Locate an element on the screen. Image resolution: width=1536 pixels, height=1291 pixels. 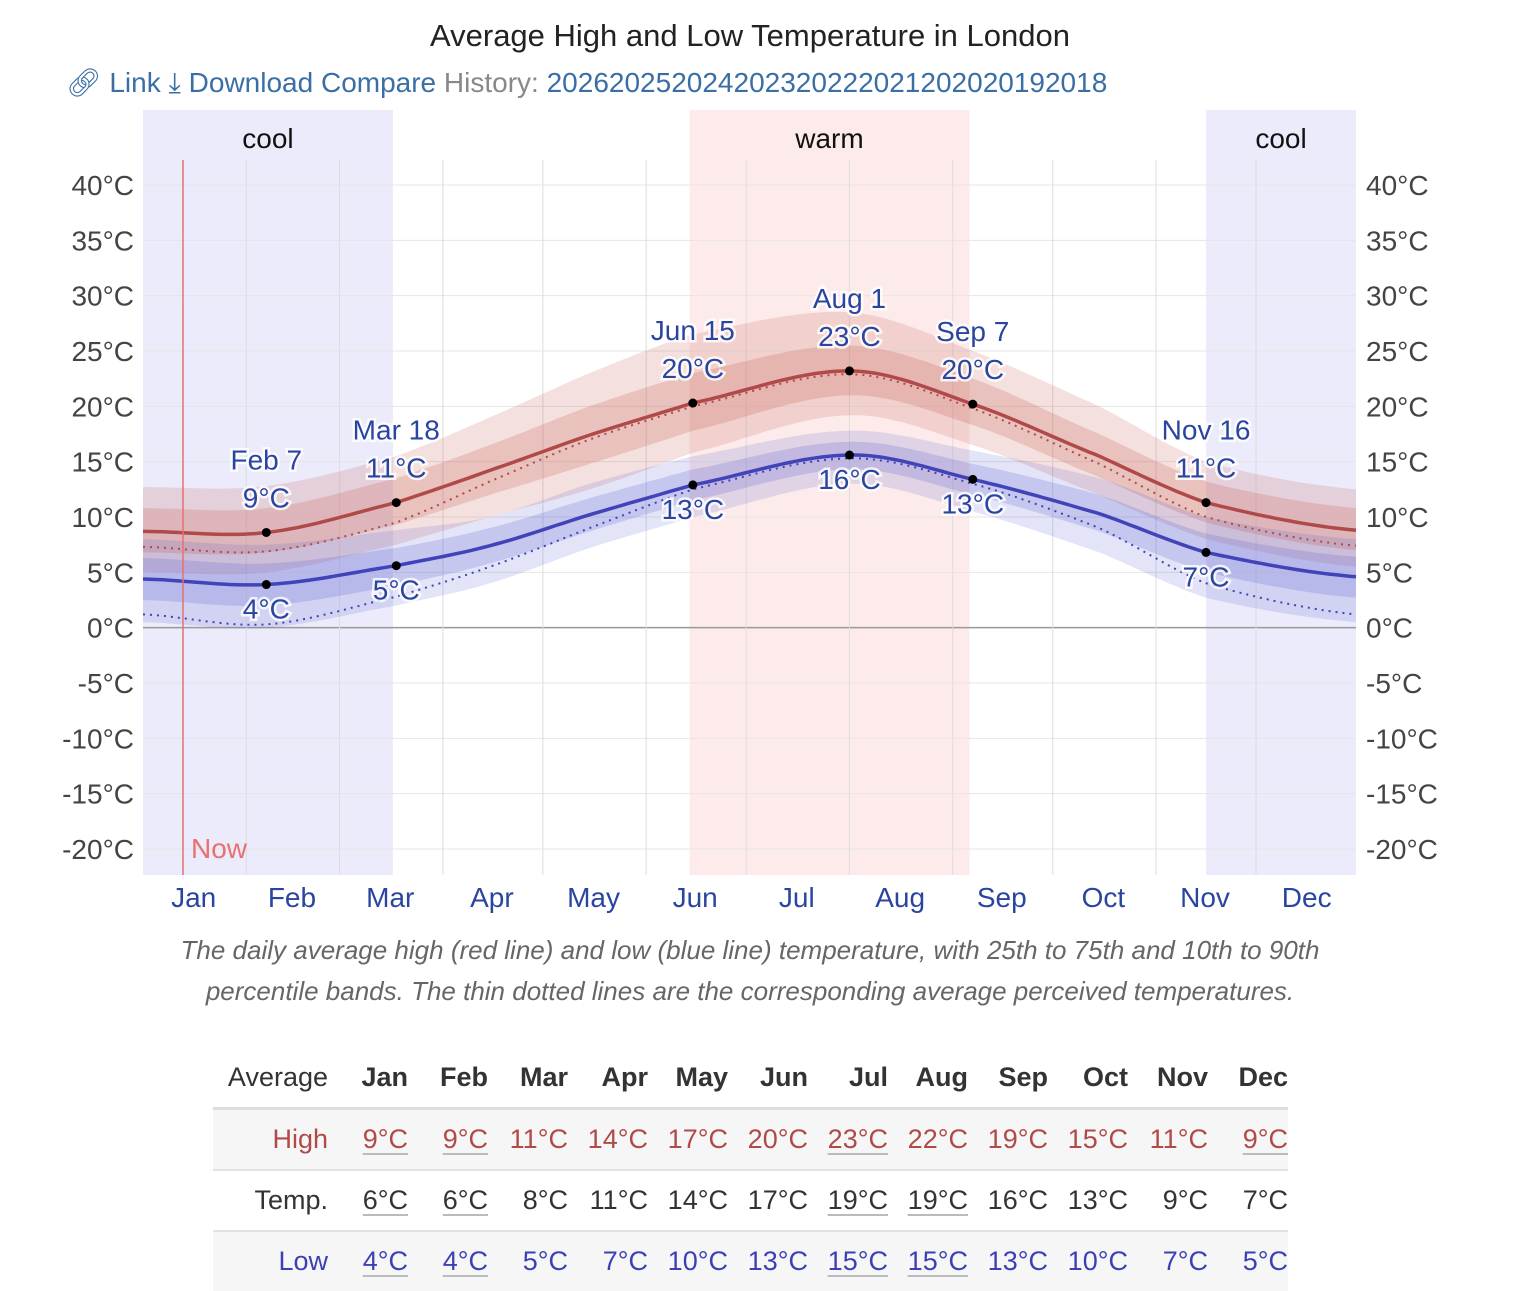
link-button: 🔗︎ Link is located at coordinates (113, 82).